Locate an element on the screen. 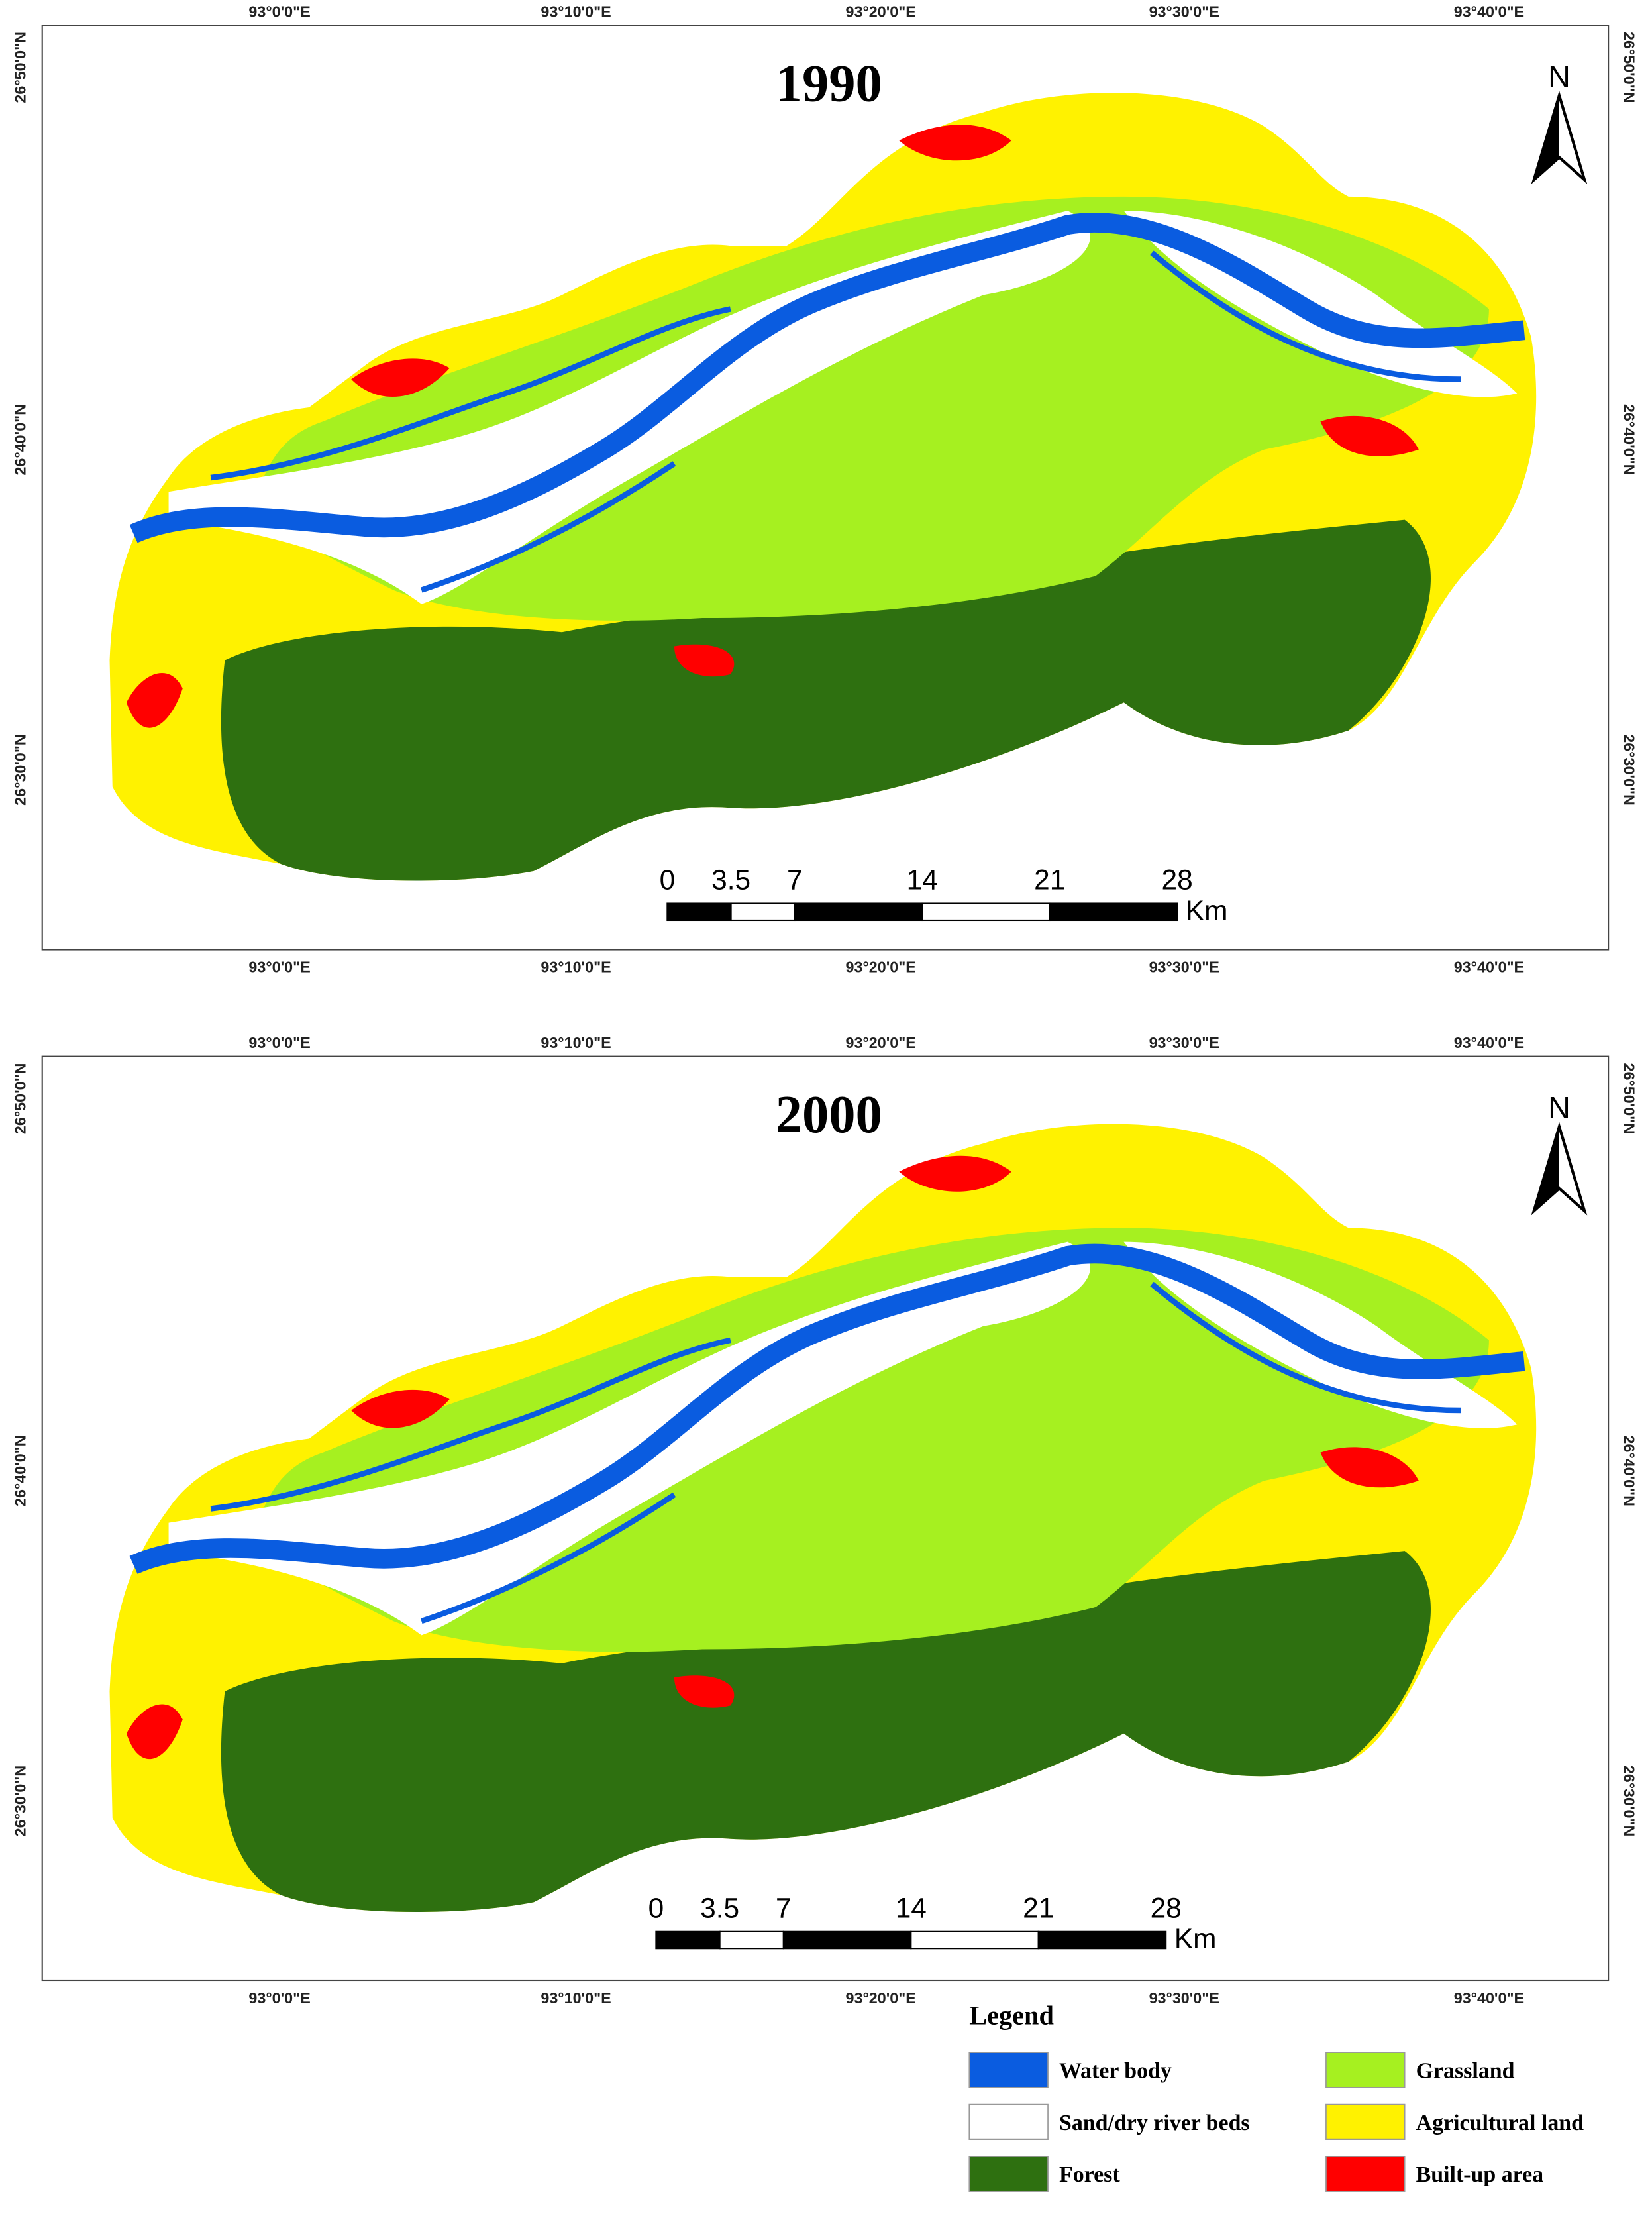 The width and height of the screenshot is (1652, 2214). map-title: 2000 is located at coordinates (829, 1115).